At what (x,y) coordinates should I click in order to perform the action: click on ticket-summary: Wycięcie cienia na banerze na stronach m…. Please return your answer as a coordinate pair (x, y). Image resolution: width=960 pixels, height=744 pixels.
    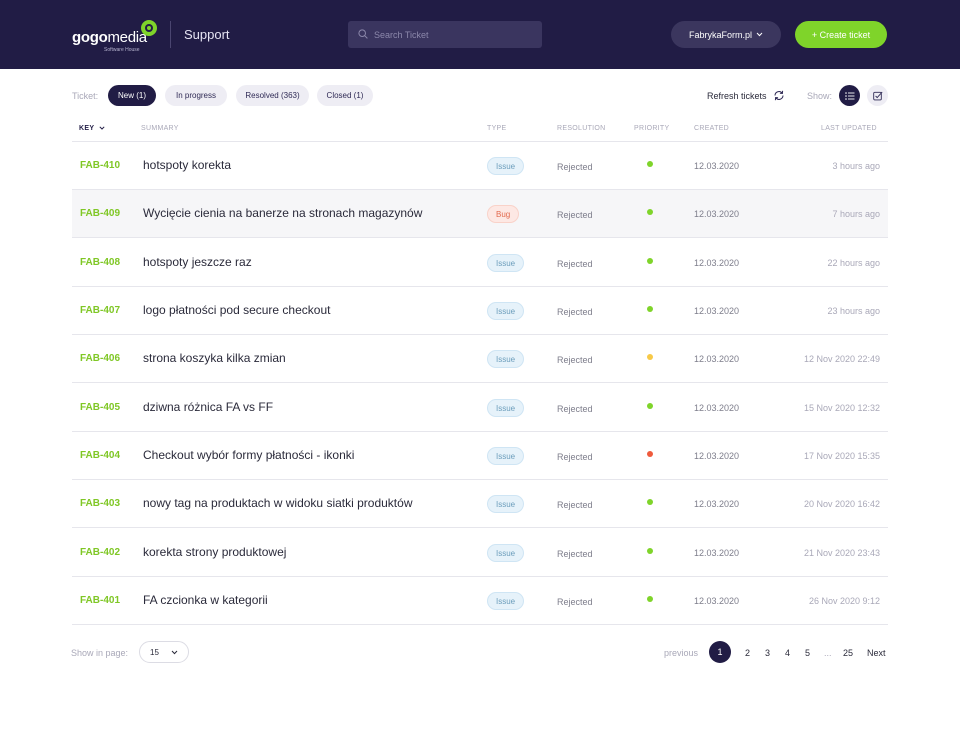
    Looking at the image, I should click on (283, 213).